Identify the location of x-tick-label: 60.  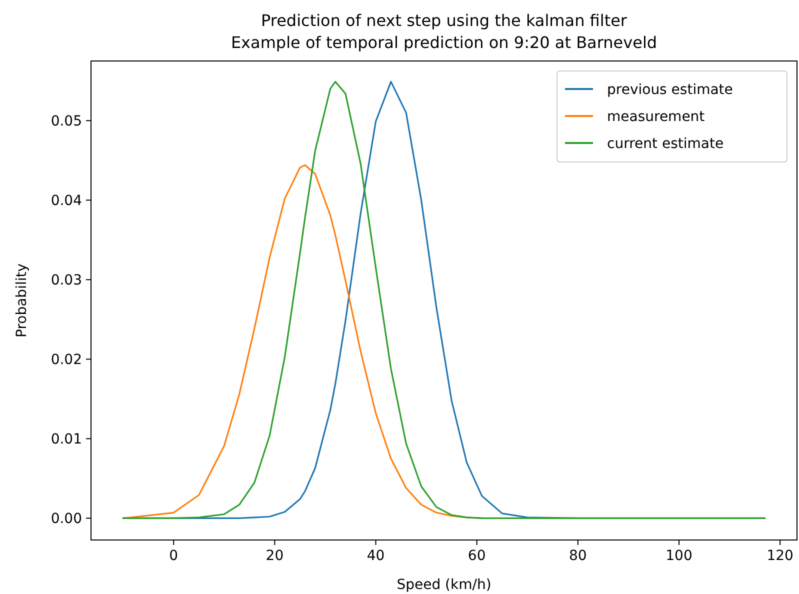
(477, 556).